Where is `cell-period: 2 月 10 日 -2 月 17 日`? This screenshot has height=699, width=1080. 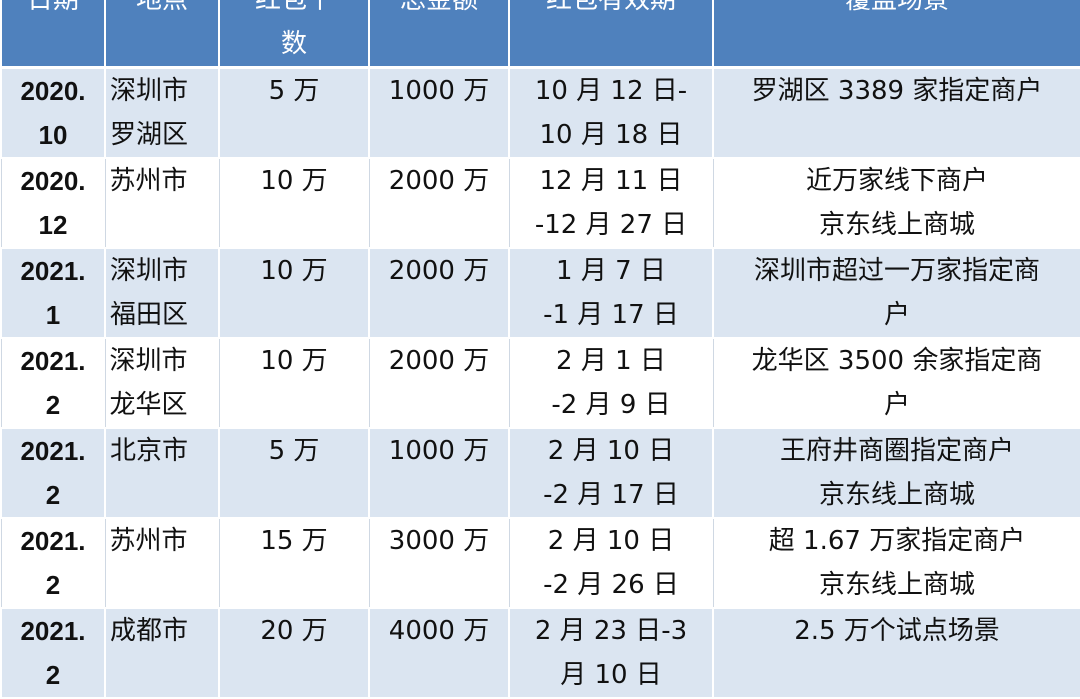
cell-period: 2 月 10 日 -2 月 17 日 is located at coordinates (611, 473).